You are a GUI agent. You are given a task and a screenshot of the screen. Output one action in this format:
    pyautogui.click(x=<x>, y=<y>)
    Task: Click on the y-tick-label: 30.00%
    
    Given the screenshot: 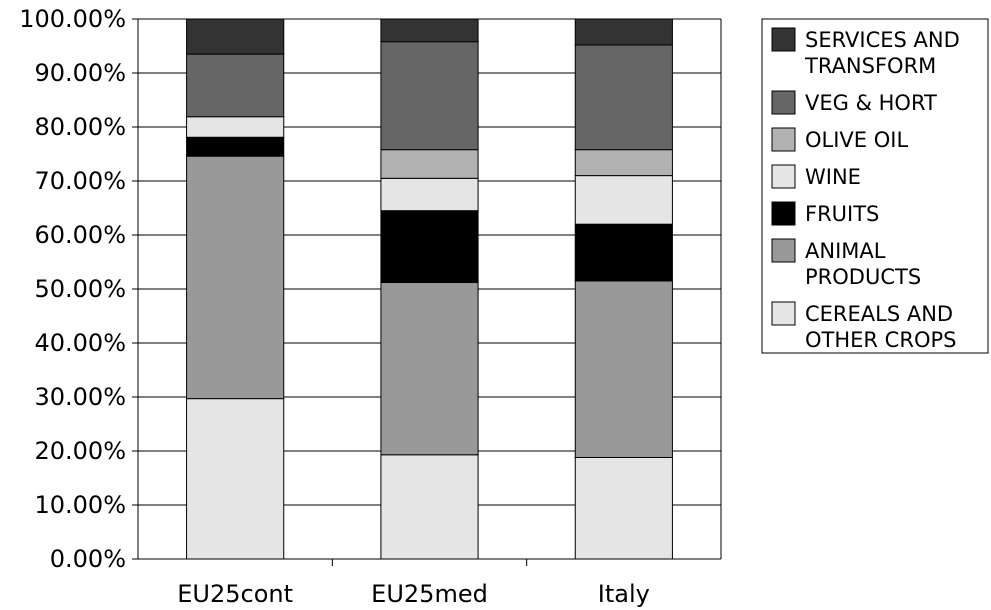 What is the action you would take?
    pyautogui.click(x=80, y=397)
    